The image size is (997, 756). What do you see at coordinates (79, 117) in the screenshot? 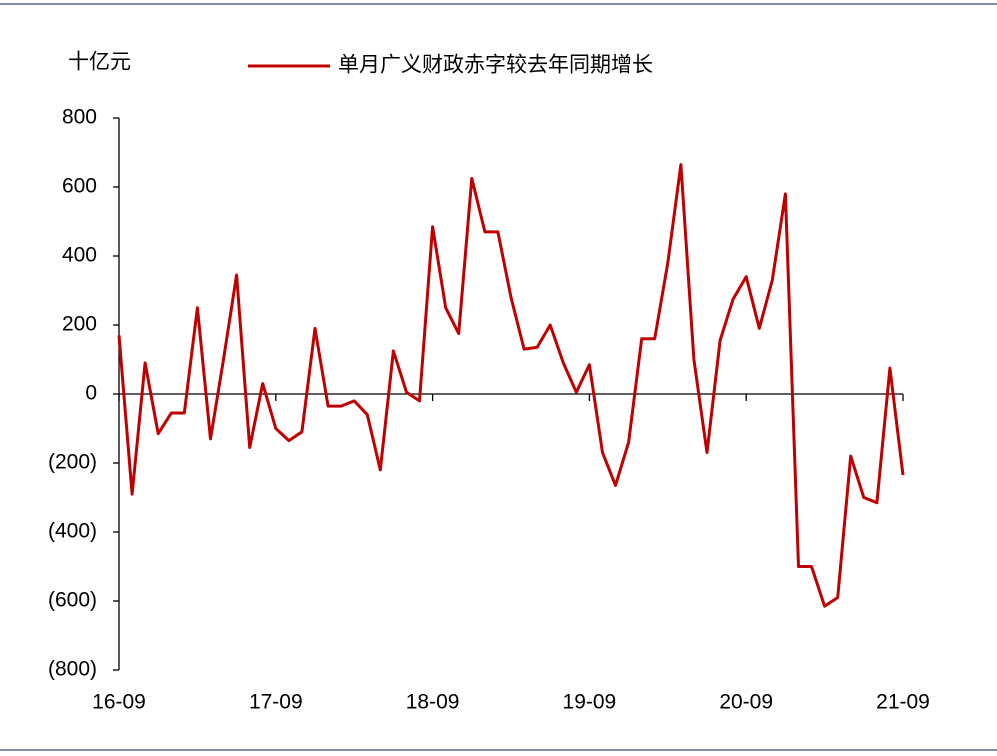
I see `y-tick-label: 800` at bounding box center [79, 117].